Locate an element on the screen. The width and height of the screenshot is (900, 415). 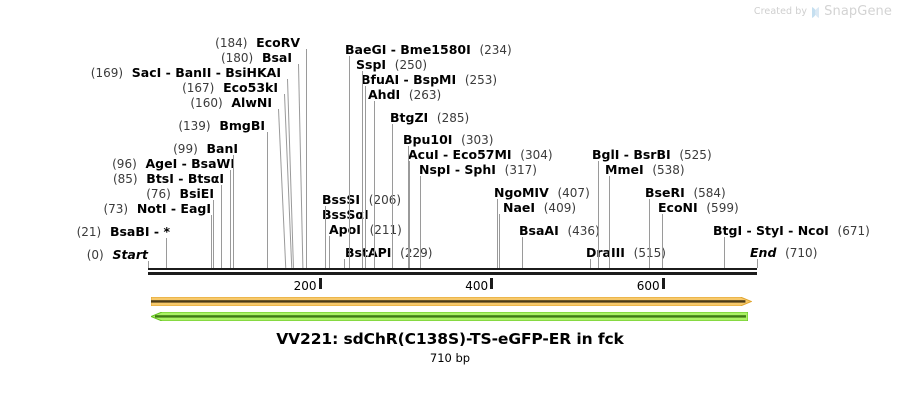
restriction-site-label: MmeI (538) is located at coordinates (645, 170).